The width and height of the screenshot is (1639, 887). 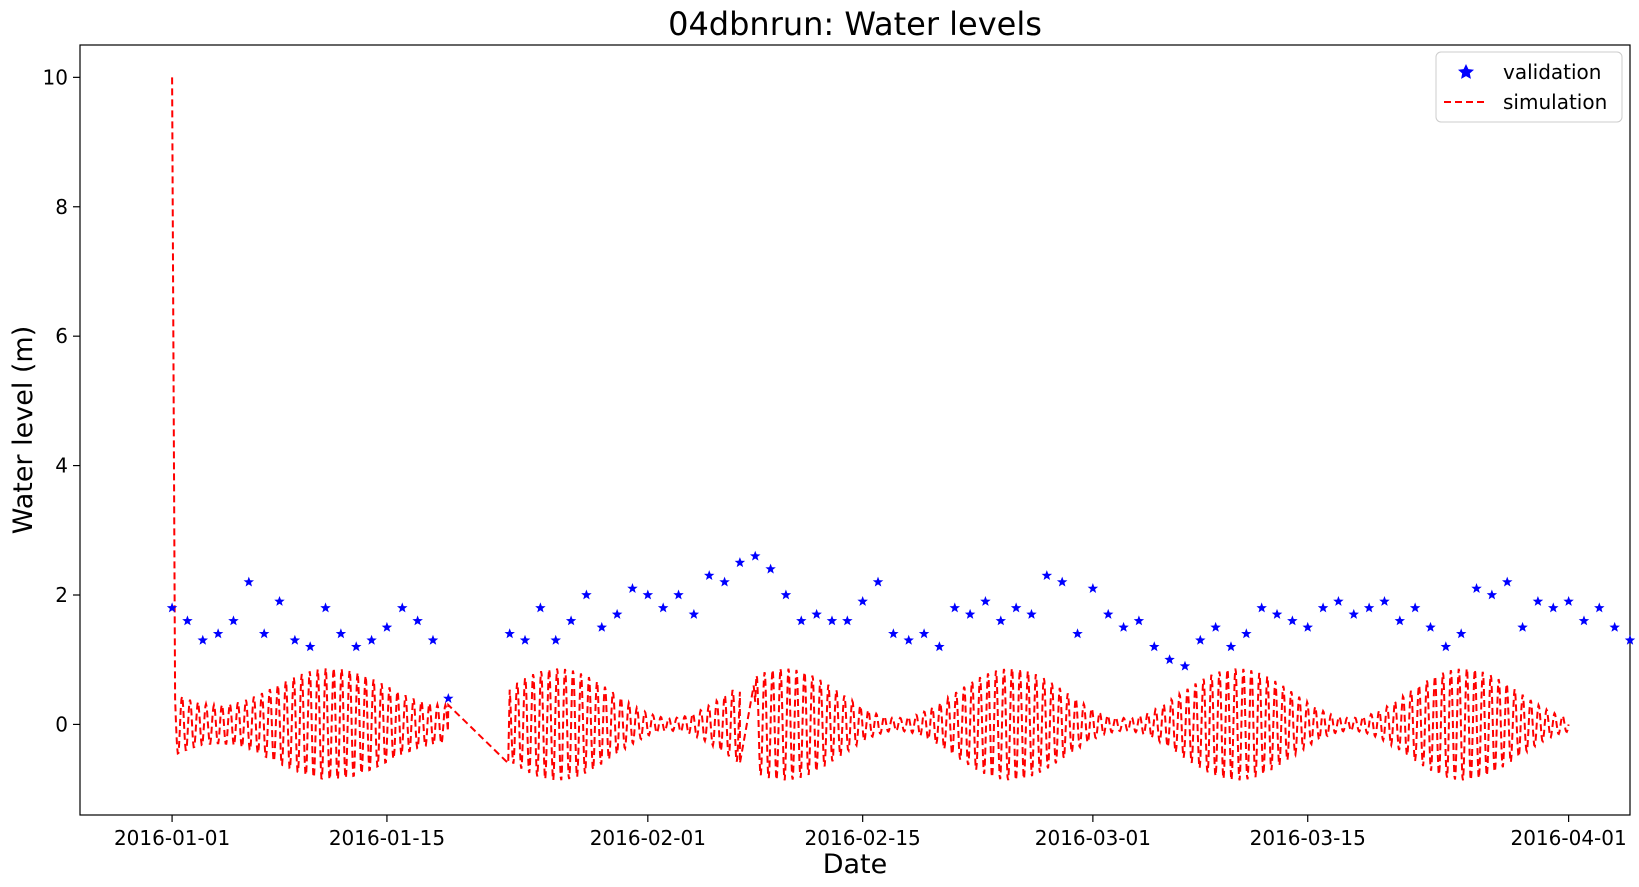 I want to click on y-axis: 0 2 4 6 8 10, so click(x=61, y=400).